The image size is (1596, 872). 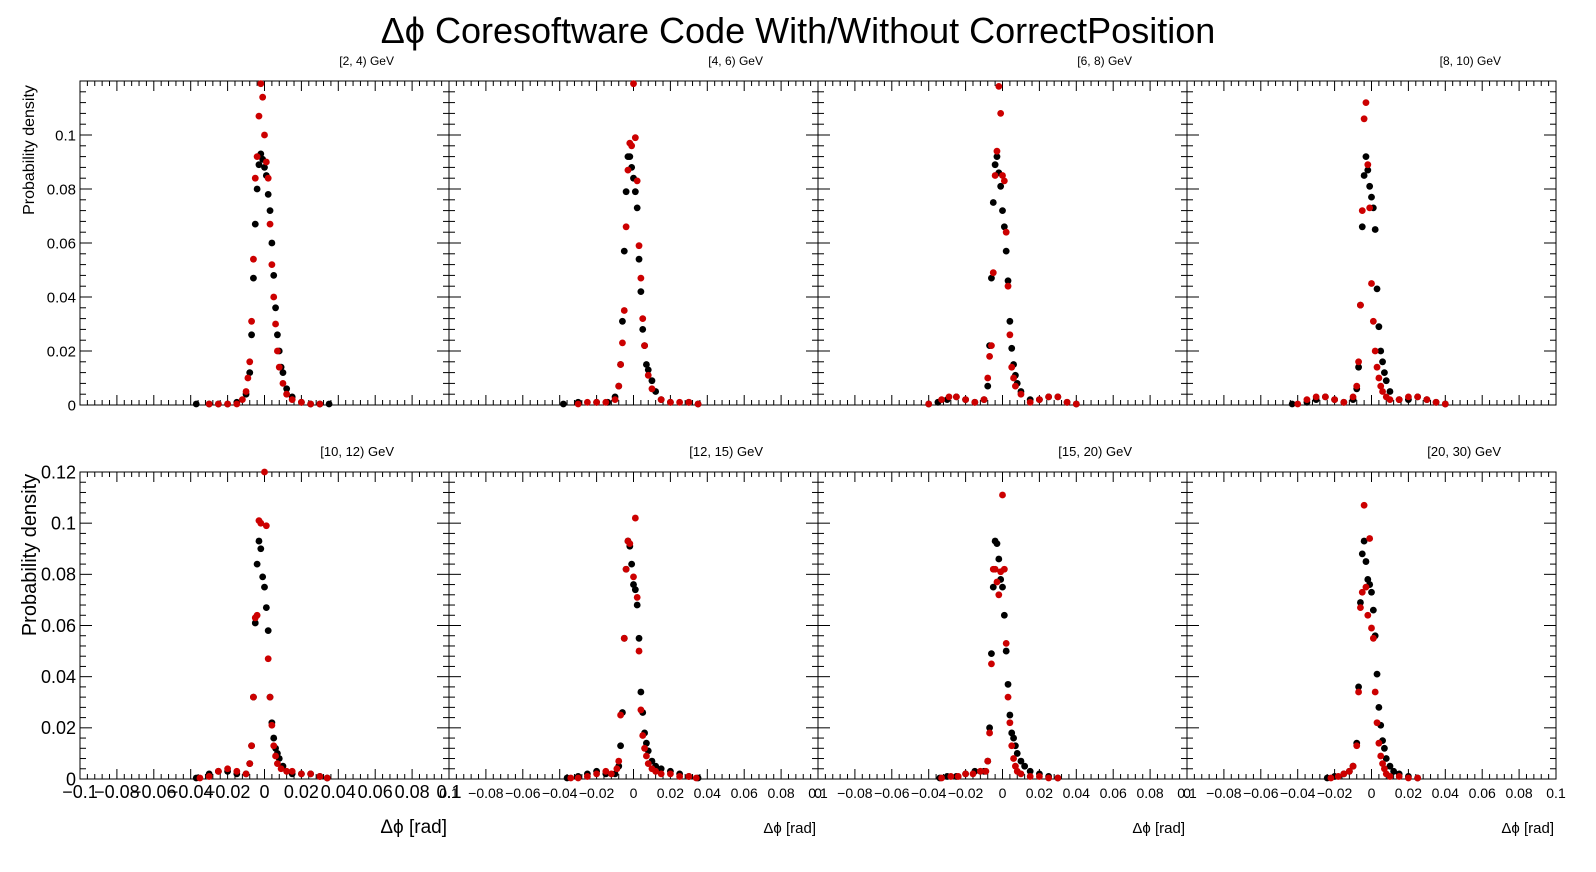 What do you see at coordinates (412, 792) in the screenshot?
I see `x-tick-label: 0.08` at bounding box center [412, 792].